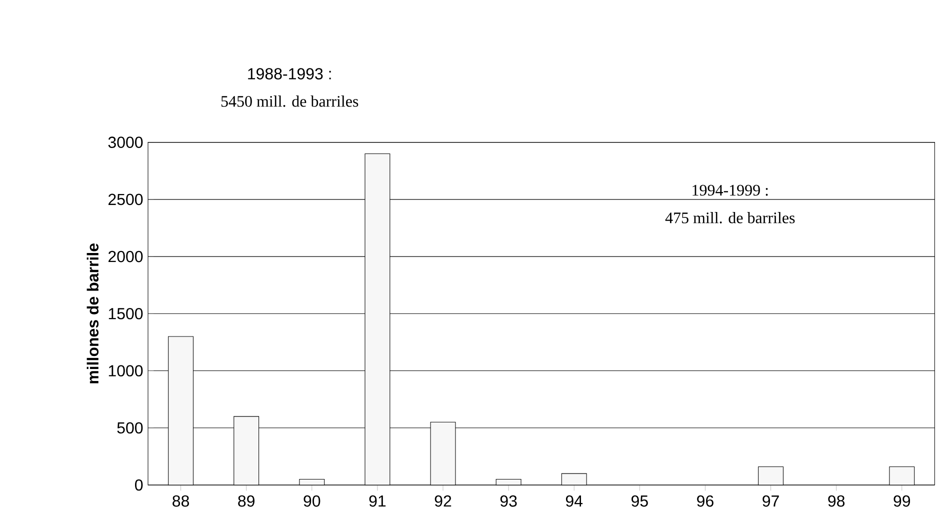 The width and height of the screenshot is (941, 527). Describe the element at coordinates (139, 485) in the screenshot. I see `y-tick-label: 0` at that location.